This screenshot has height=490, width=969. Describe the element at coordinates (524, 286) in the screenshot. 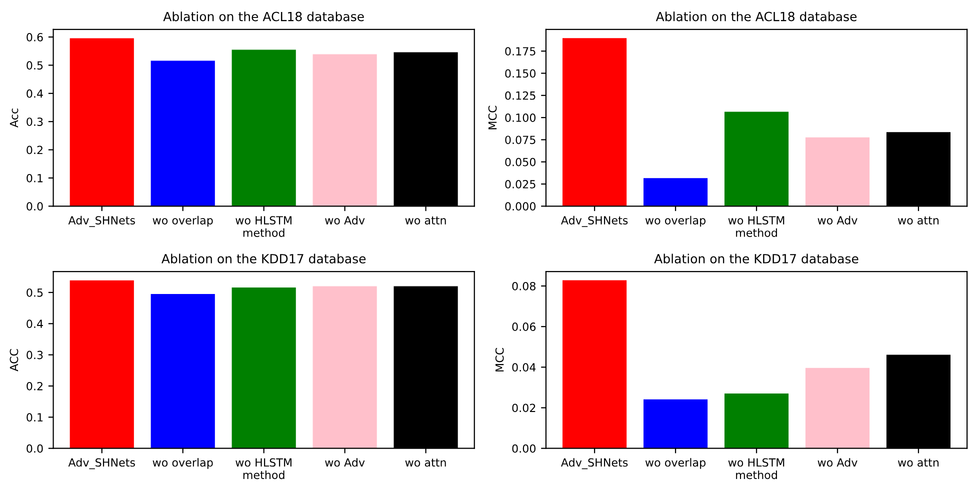

I see `y-tick-label: 0.08` at that location.